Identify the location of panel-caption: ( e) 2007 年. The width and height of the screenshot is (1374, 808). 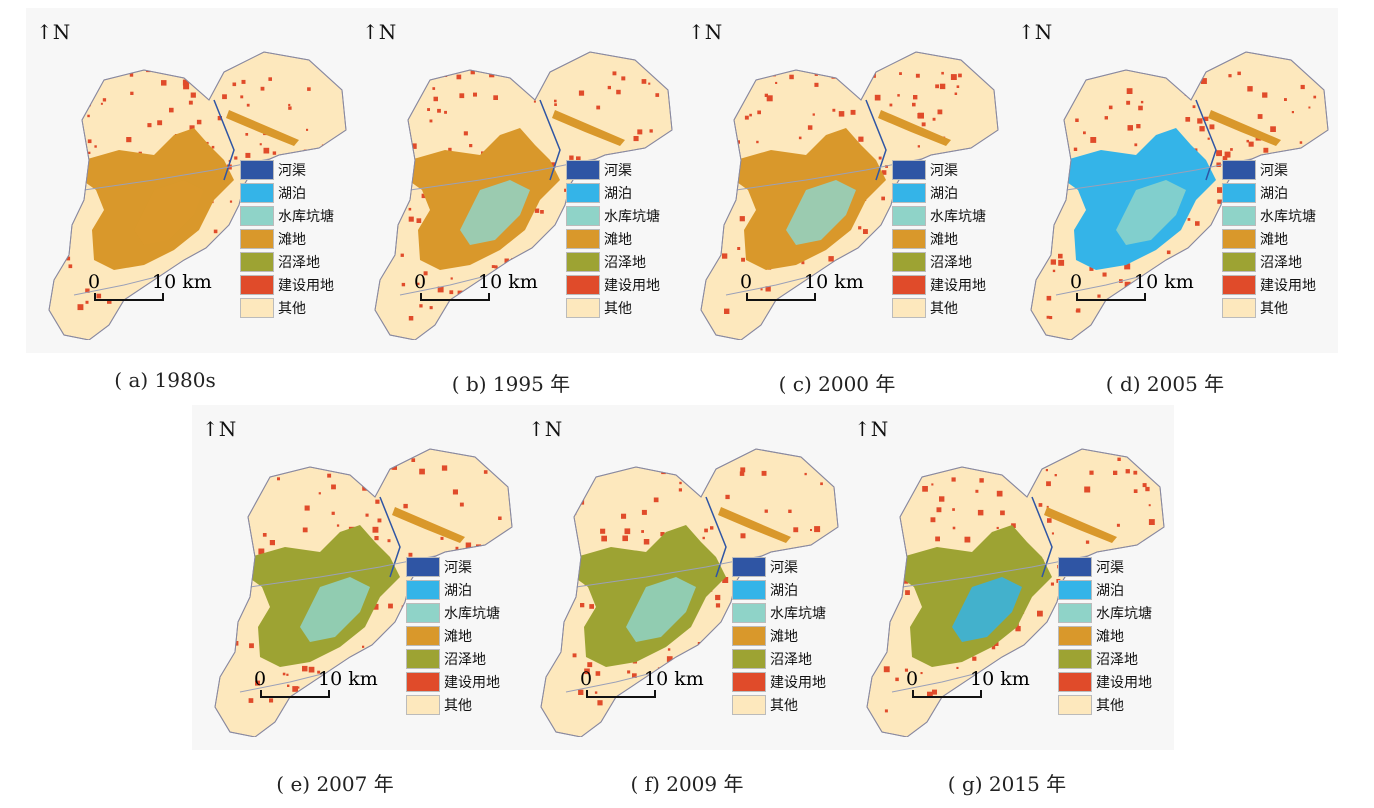
(335, 784).